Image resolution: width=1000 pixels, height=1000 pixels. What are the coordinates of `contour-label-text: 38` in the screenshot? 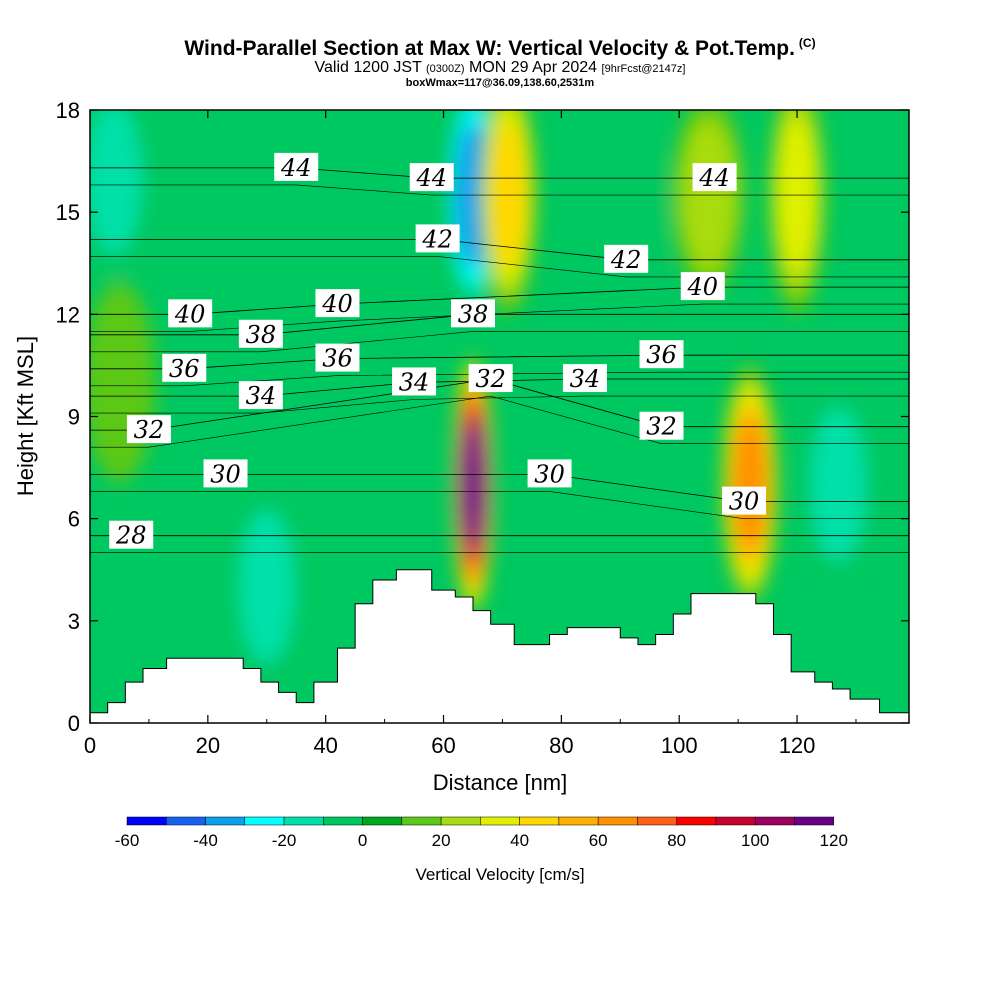 It's located at (261, 335).